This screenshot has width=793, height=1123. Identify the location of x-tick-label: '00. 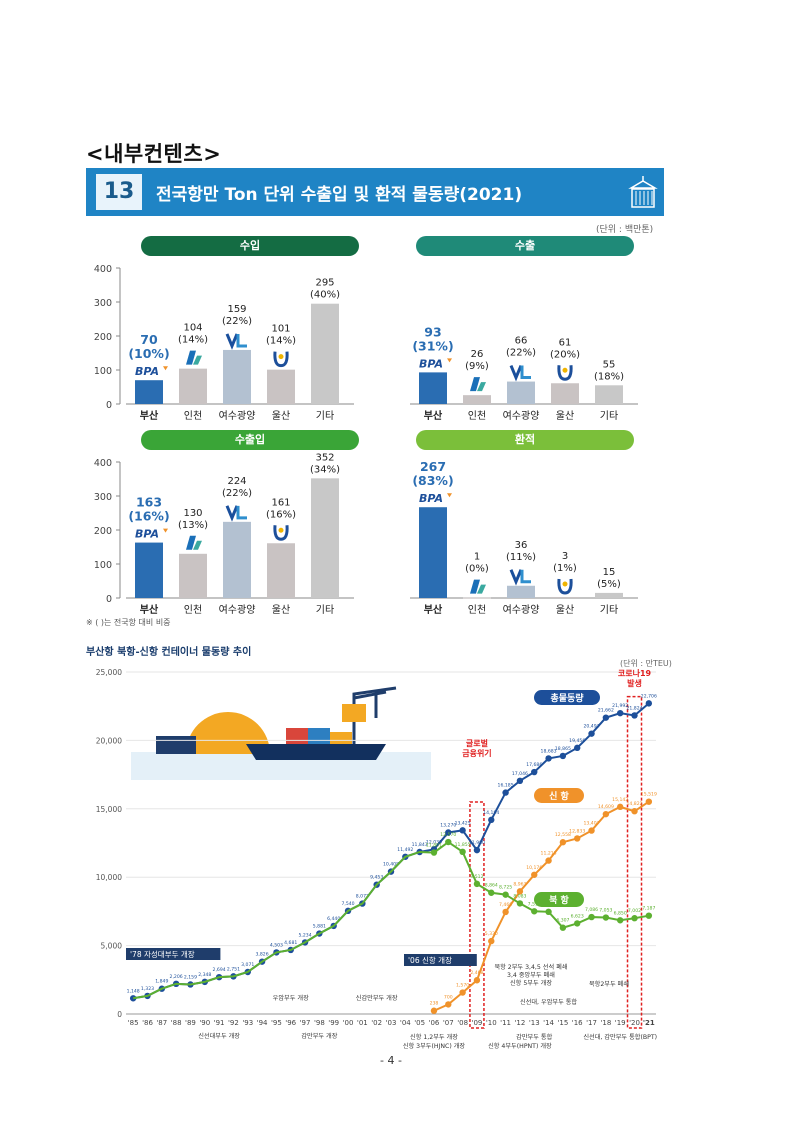
(348, 1023).